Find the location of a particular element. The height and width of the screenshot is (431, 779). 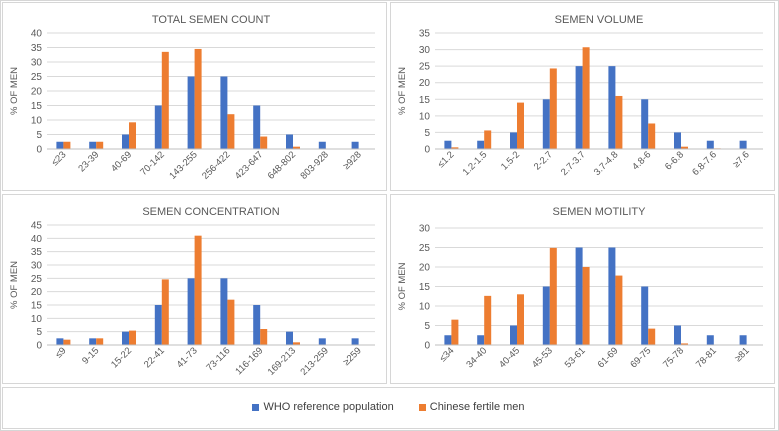

x-tick-label: 75-78 is located at coordinates (673, 357).